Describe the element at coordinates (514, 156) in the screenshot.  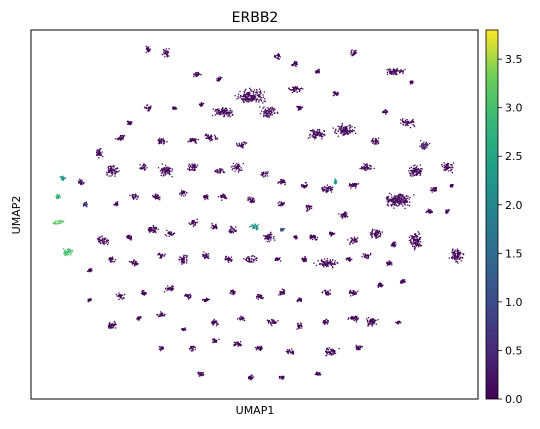
I see `colorbar-tick-label: 2.5` at that location.